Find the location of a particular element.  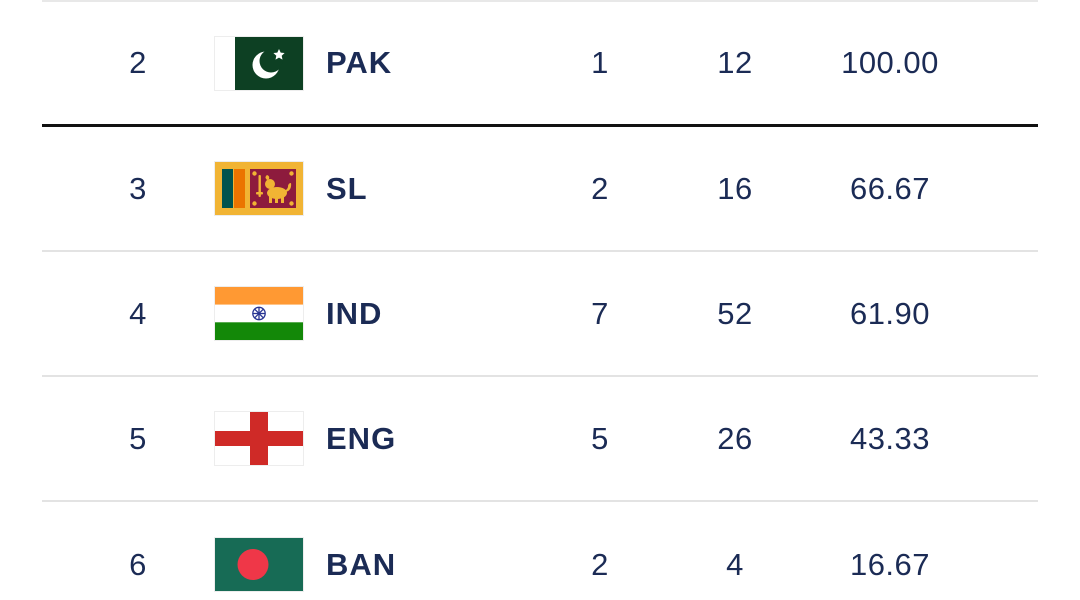

rank-value: 6 is located at coordinates (138, 564).